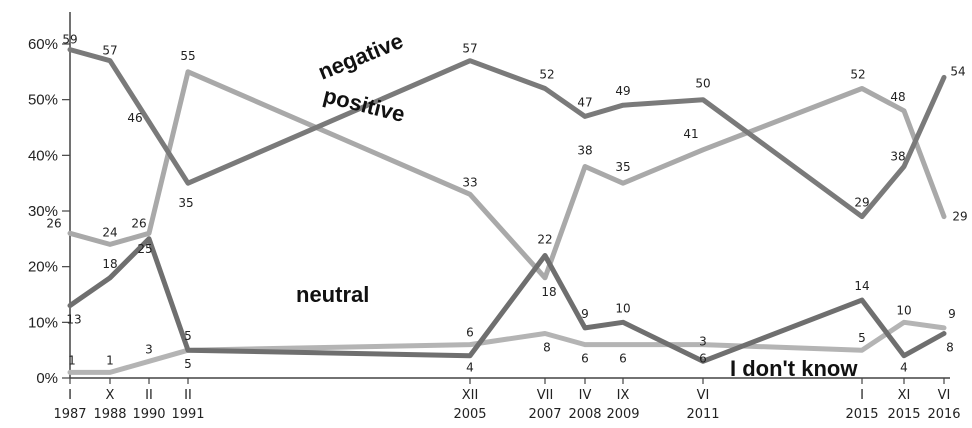 The image size is (972, 428). Describe the element at coordinates (332, 294) in the screenshot. I see `series-label-neutral: neutral` at that location.